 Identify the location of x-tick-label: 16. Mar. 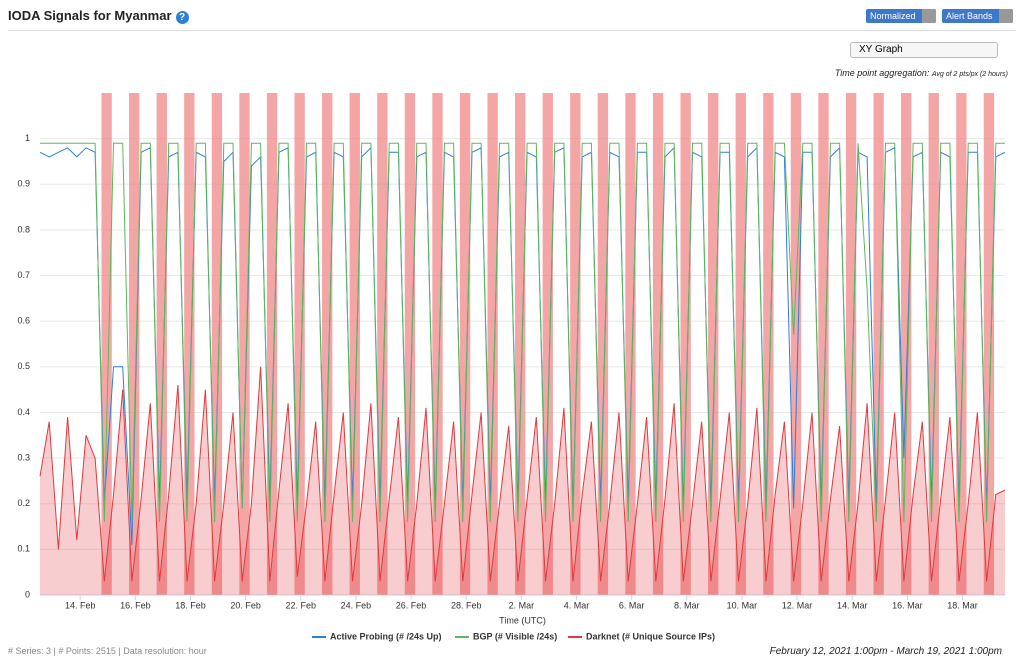
(907, 605).